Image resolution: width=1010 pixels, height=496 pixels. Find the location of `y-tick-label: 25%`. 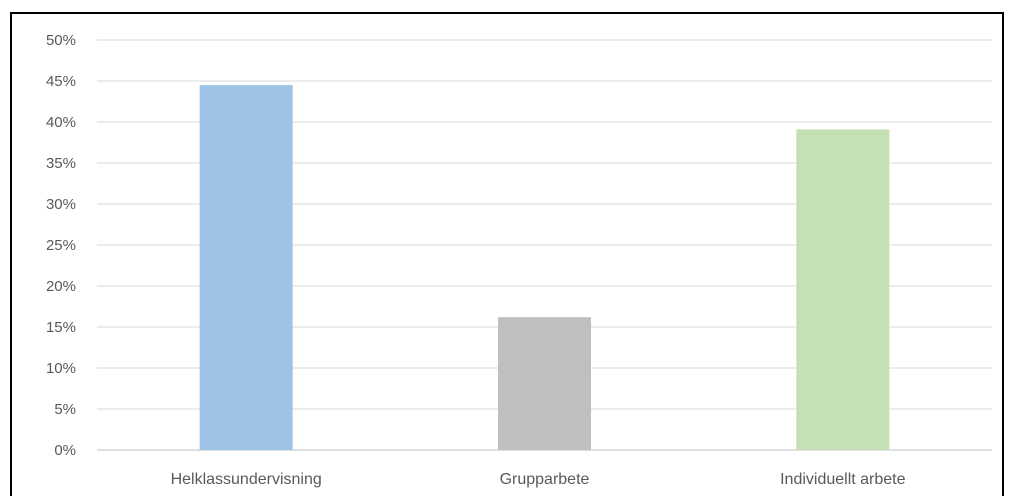

y-tick-label: 25% is located at coordinates (61, 245).